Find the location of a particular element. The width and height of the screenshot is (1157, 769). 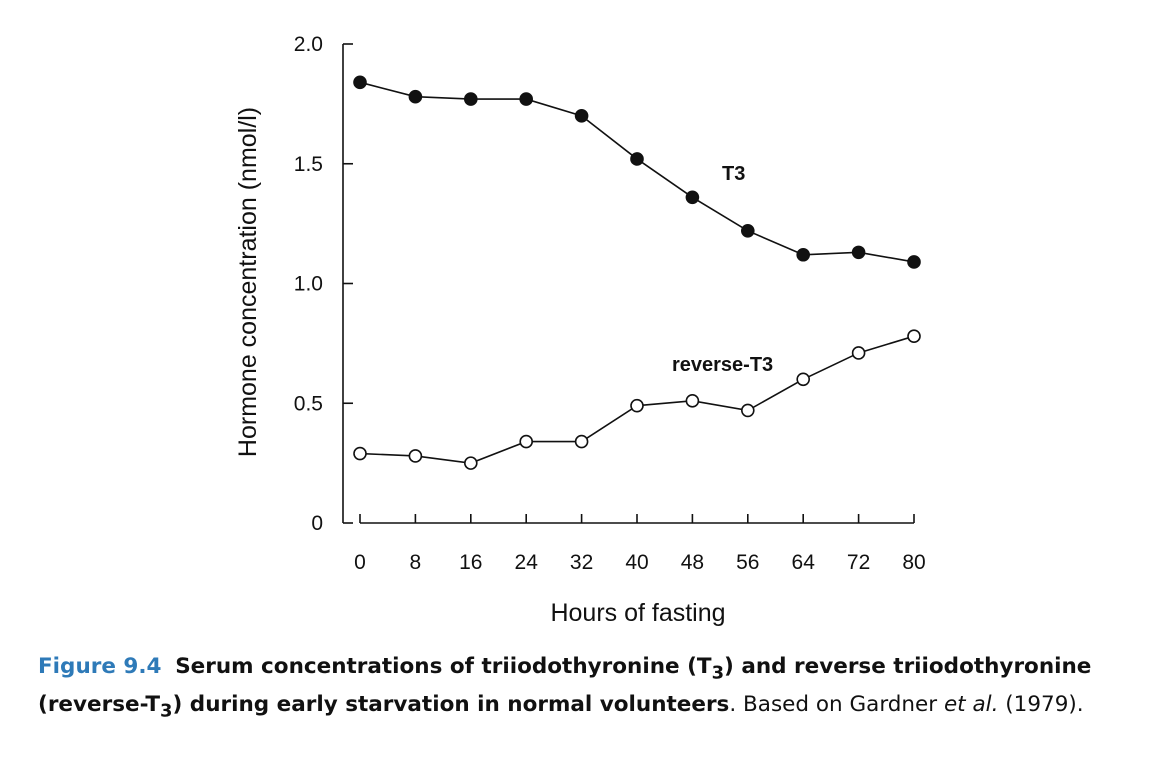

series-line-t3 is located at coordinates (637, 172).